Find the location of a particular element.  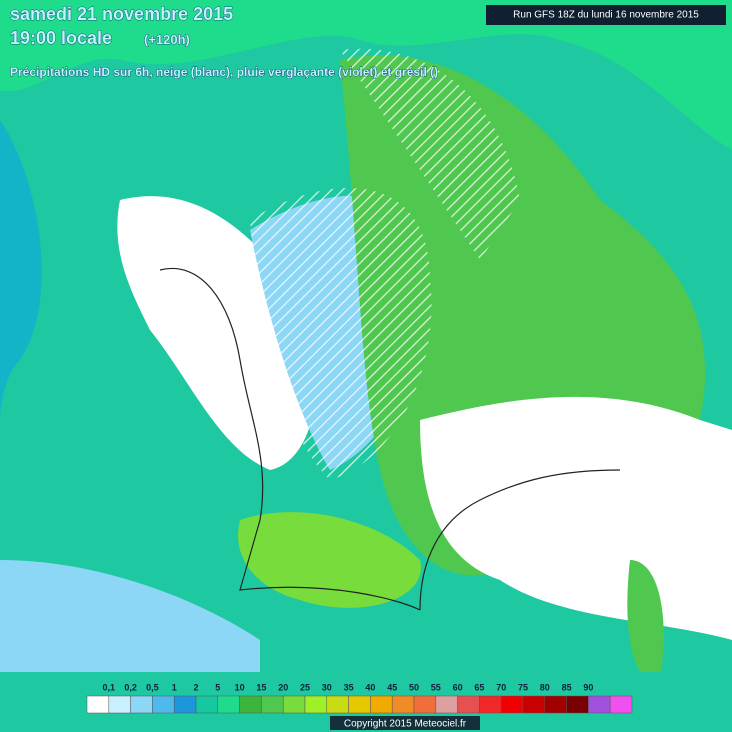

legend-label: 60 is located at coordinates (458, 687).